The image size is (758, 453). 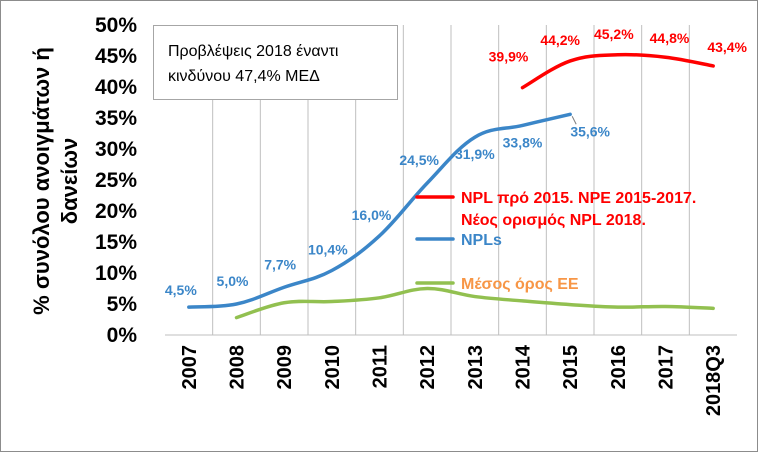 What do you see at coordinates (523, 142) in the screenshot?
I see `data-label: 33,8%` at bounding box center [523, 142].